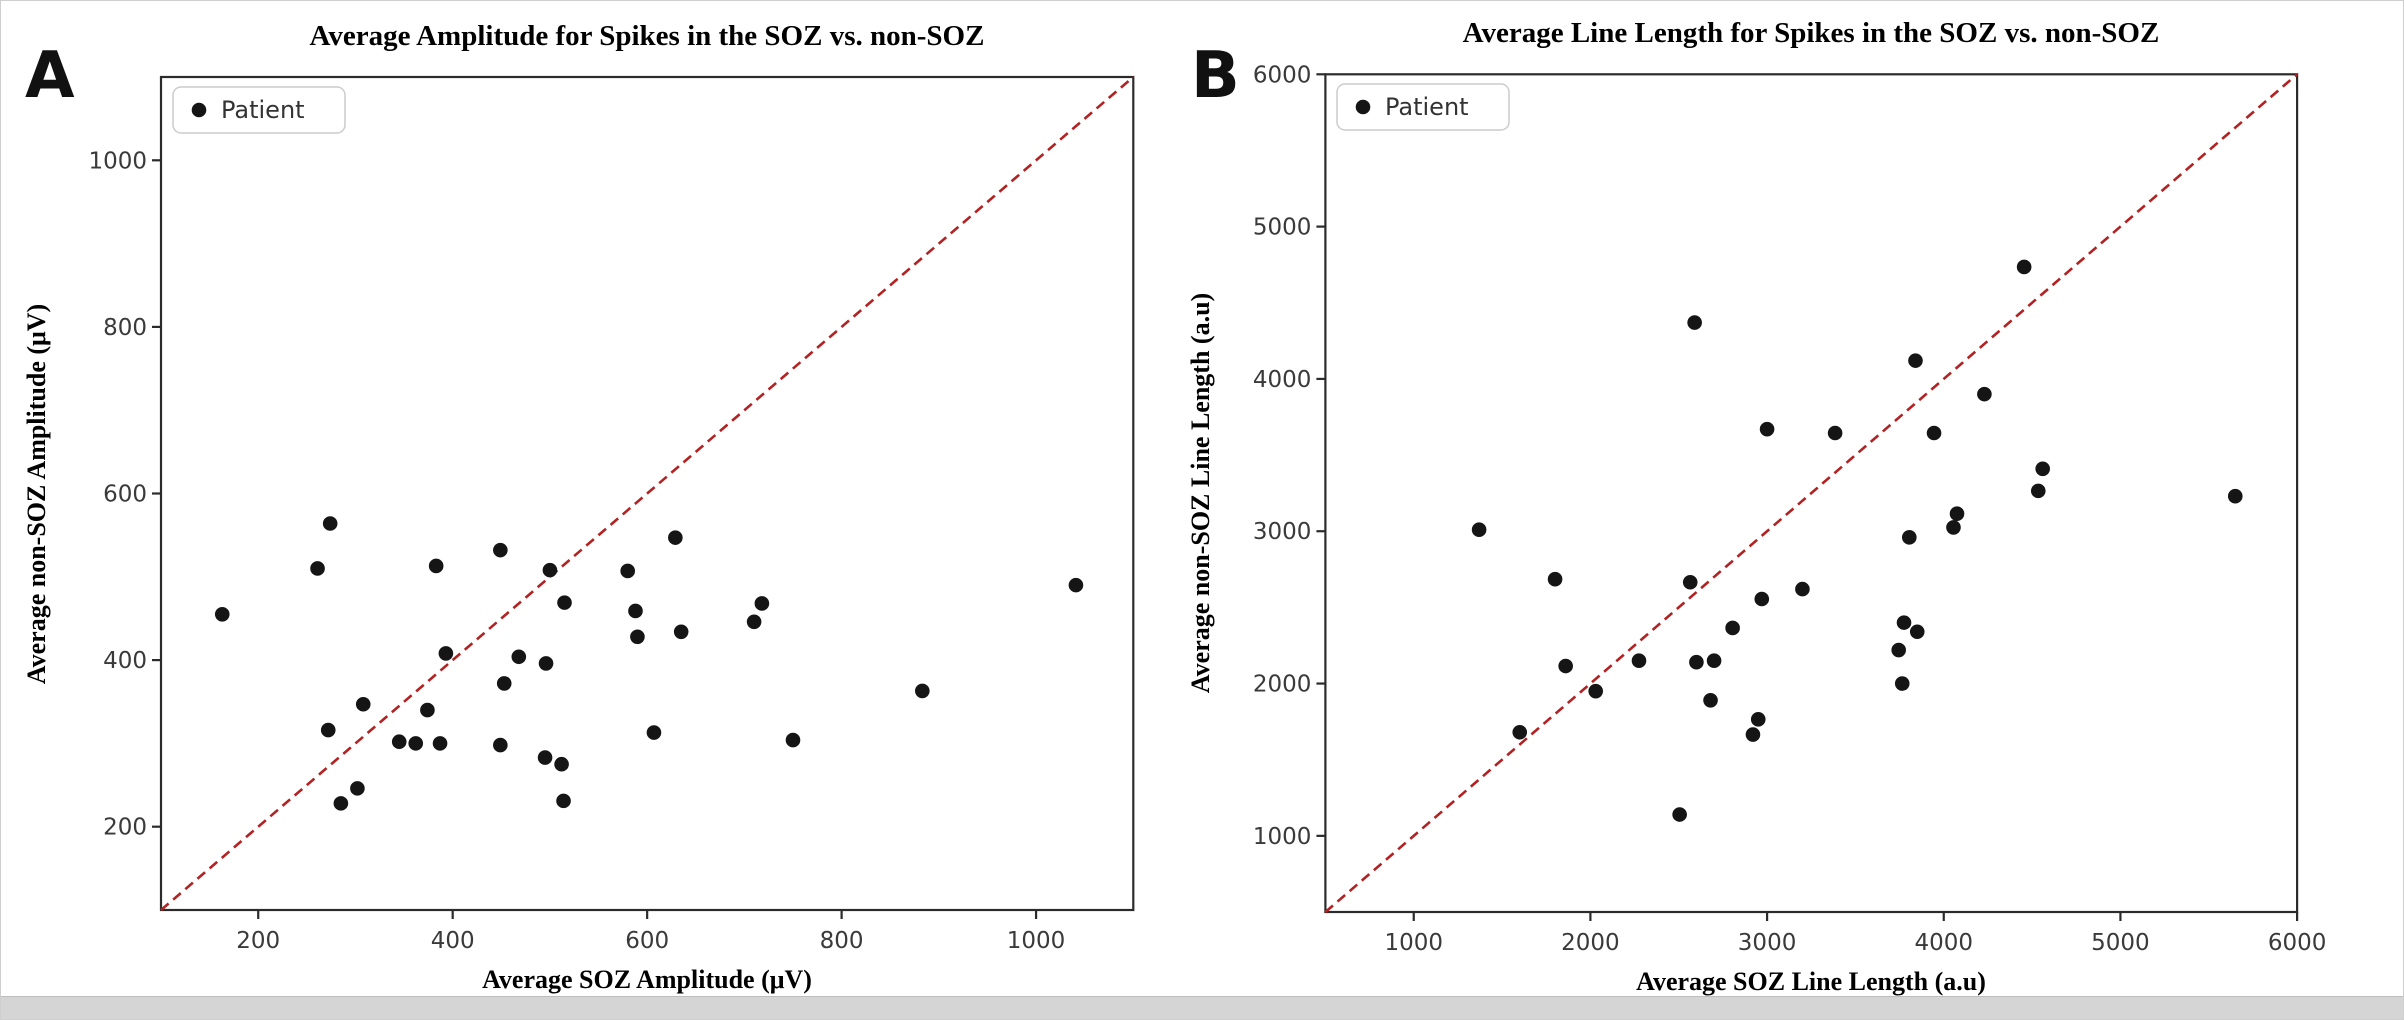 Image resolution: width=2404 pixels, height=1020 pixels. I want to click on x-tick-label: 800, so click(842, 941).